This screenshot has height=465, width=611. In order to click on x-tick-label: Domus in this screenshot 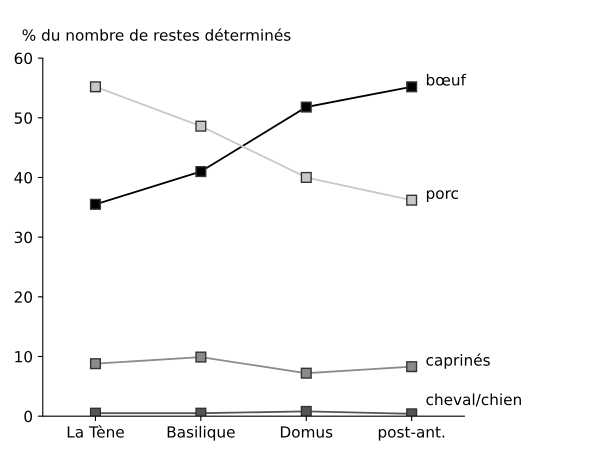, I will do `click(306, 432)`.